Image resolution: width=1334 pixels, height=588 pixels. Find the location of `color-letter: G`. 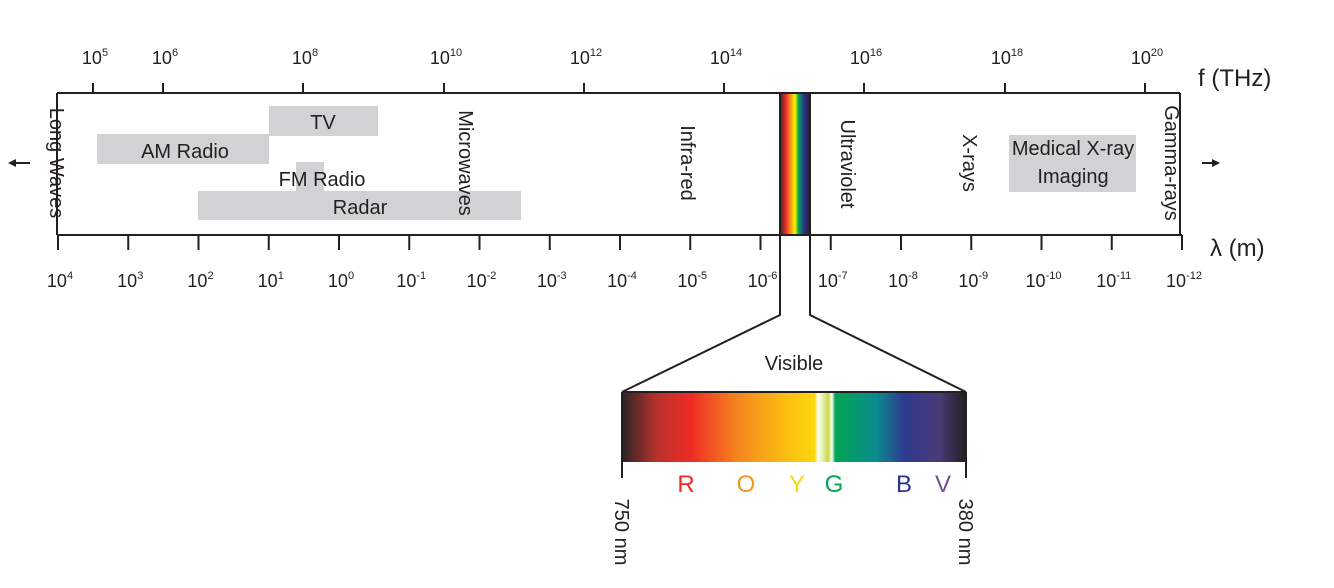

color-letter: G is located at coordinates (834, 484).